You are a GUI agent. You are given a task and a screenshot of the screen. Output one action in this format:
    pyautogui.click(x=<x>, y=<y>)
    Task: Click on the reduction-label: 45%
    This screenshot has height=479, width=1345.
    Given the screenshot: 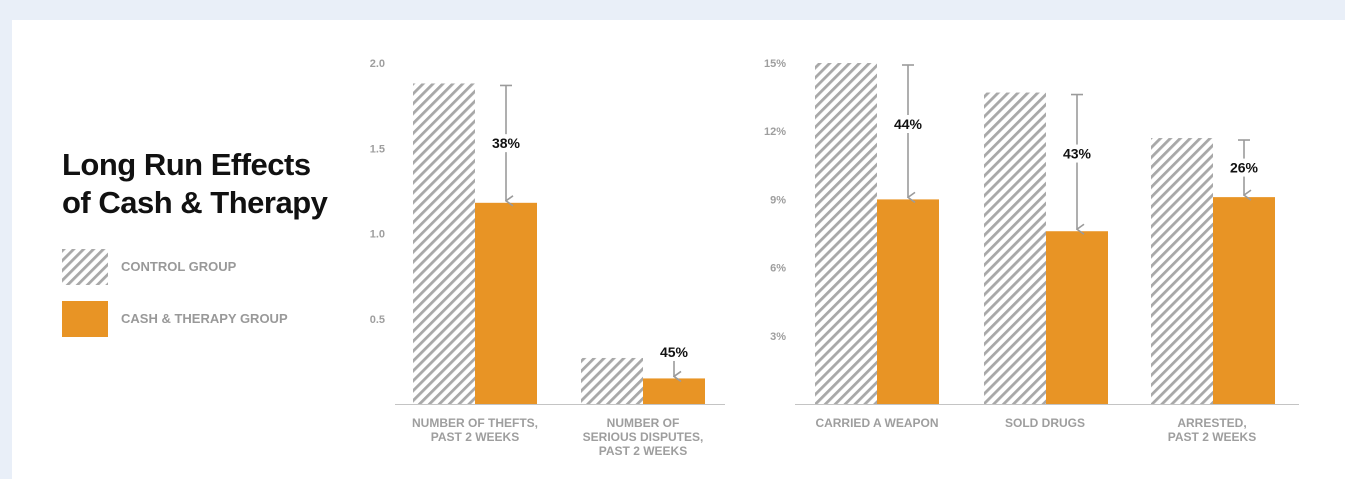 What is the action you would take?
    pyautogui.click(x=674, y=352)
    